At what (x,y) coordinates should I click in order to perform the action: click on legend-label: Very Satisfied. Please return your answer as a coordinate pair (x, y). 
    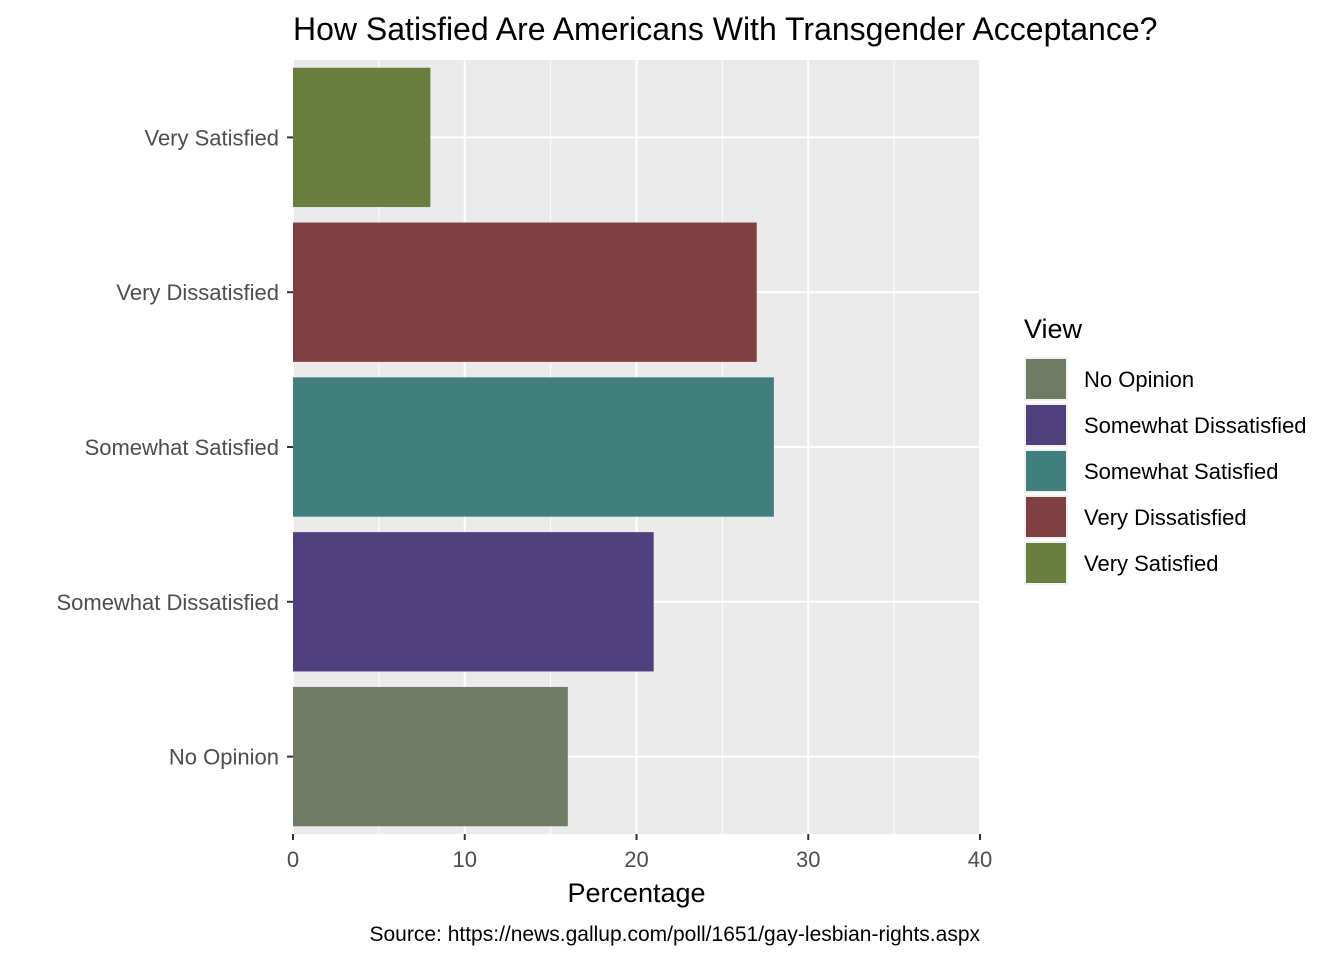
    Looking at the image, I should click on (1151, 563).